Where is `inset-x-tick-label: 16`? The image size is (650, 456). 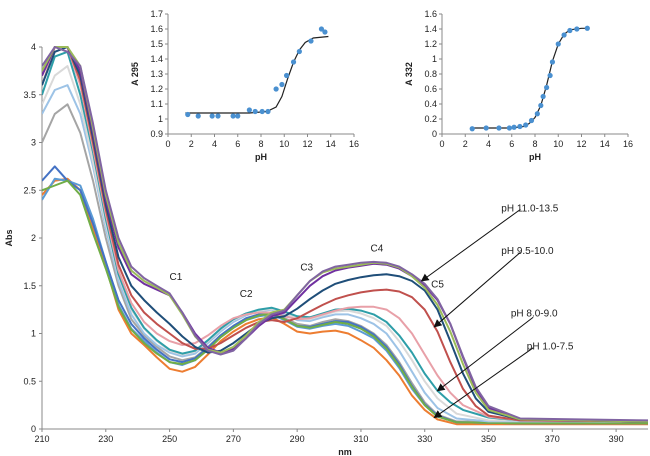 inset-x-tick-label: 16 is located at coordinates (354, 144).